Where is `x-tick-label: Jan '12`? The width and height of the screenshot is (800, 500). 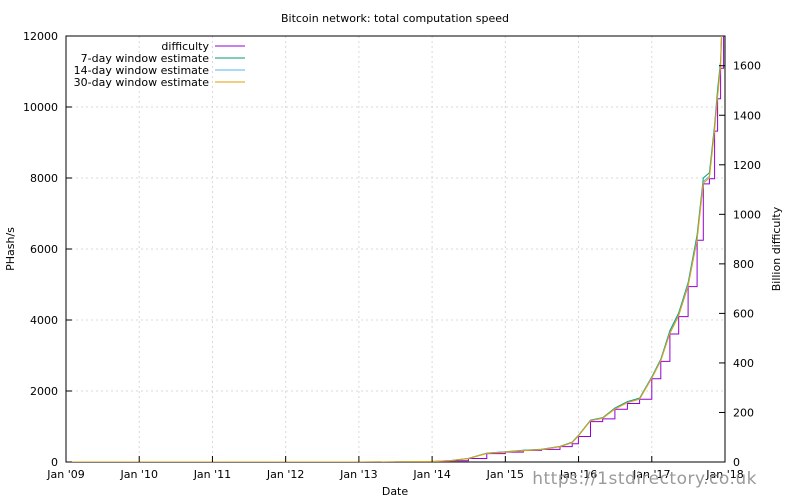
x-tick-label: Jan '12 is located at coordinates (285, 474).